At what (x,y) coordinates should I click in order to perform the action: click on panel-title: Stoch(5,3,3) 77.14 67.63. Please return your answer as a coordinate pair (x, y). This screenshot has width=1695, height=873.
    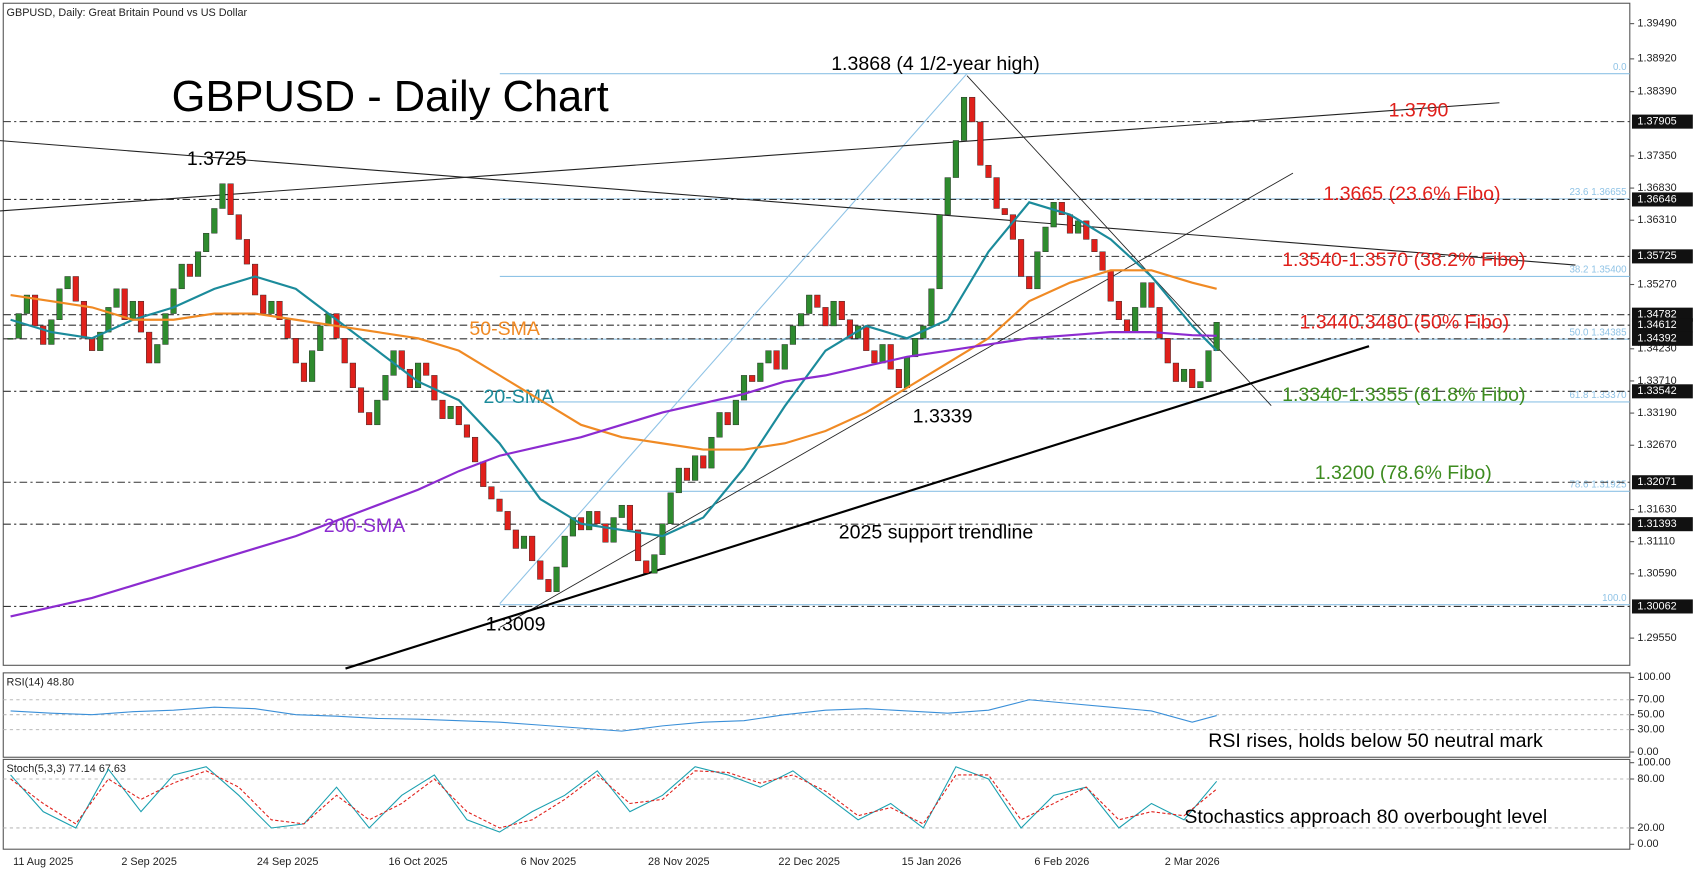
    Looking at the image, I should click on (66, 769).